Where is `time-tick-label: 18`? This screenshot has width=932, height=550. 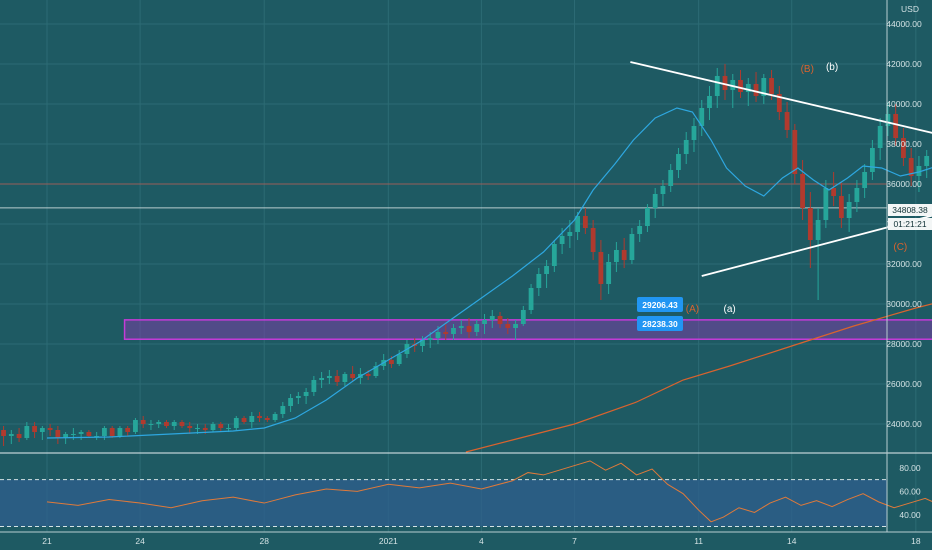 time-tick-label: 18 is located at coordinates (916, 541).